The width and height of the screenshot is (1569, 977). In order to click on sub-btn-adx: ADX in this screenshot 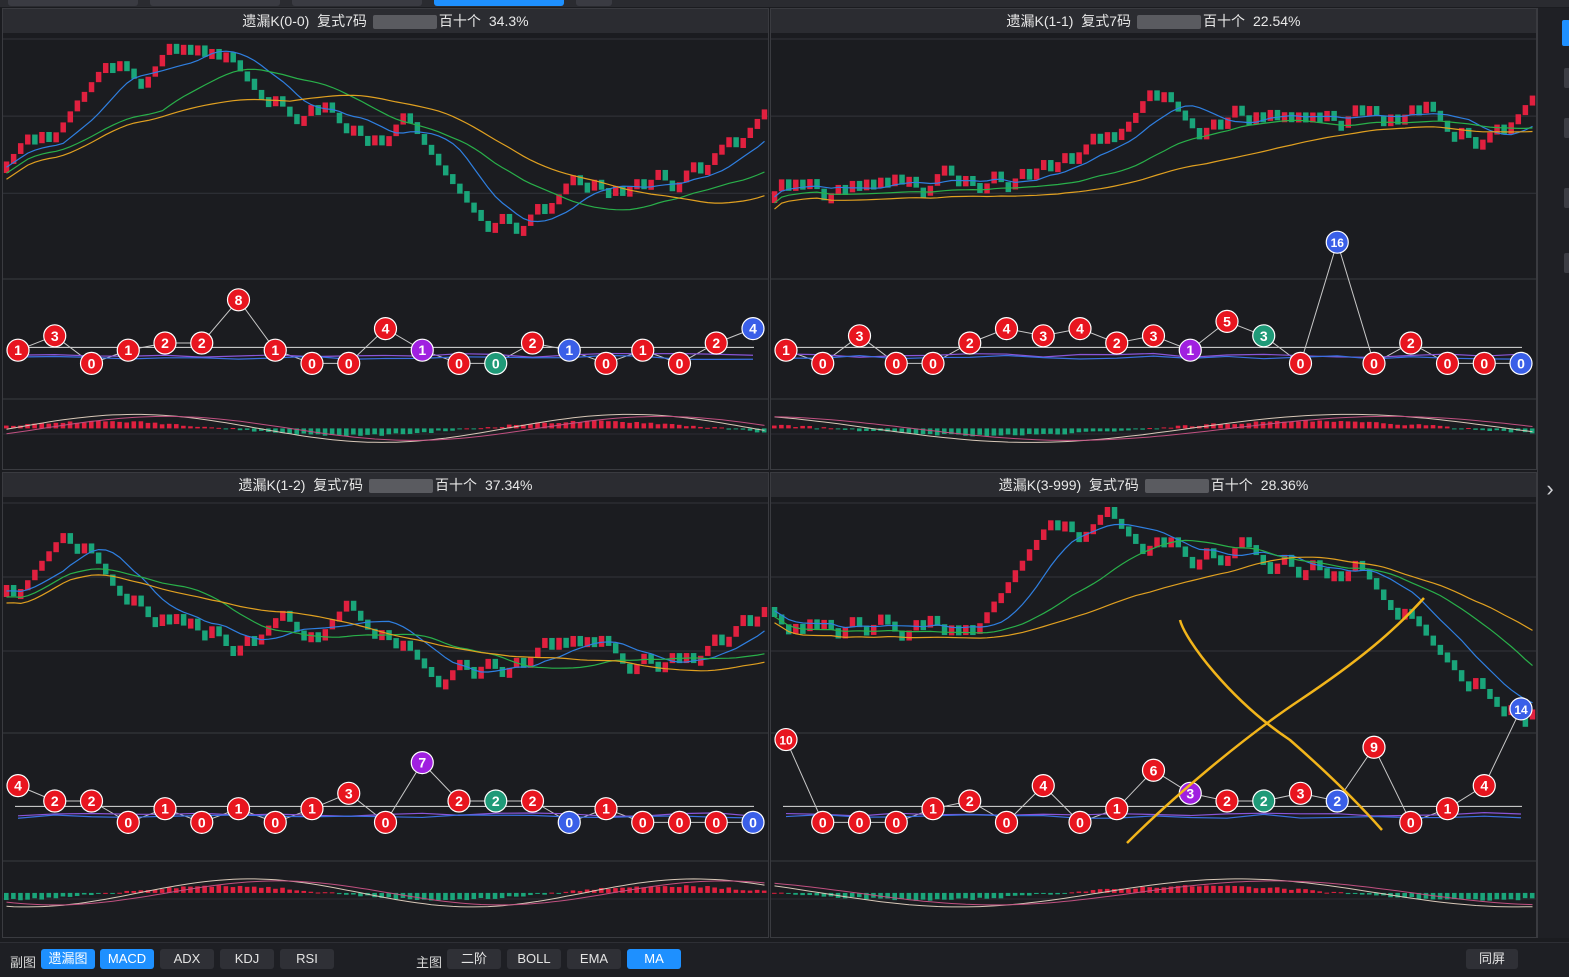, I will do `click(187, 959)`.